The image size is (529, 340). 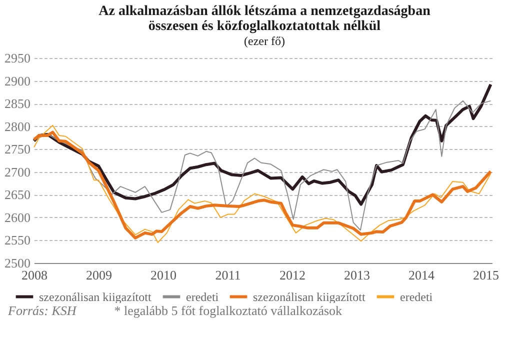 I want to click on chart-title: Az alkalmazásban állók létszáma a nemzetgazdaságban összesen és közfoglalkoztatottak nélkül, so click(x=265, y=19).